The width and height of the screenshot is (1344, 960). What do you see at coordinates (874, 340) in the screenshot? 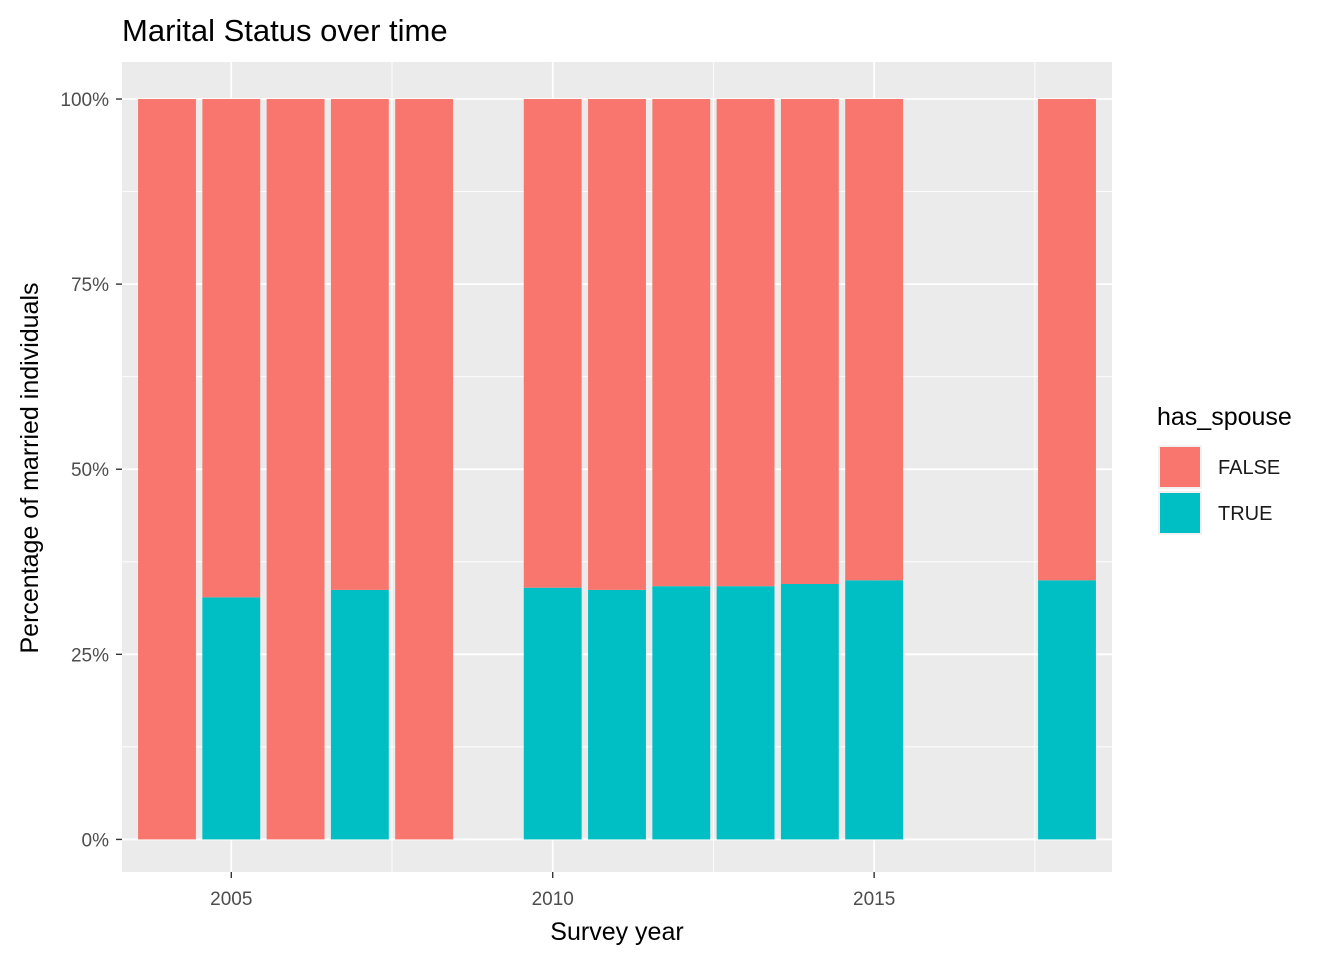
I see `bar-false-2015` at bounding box center [874, 340].